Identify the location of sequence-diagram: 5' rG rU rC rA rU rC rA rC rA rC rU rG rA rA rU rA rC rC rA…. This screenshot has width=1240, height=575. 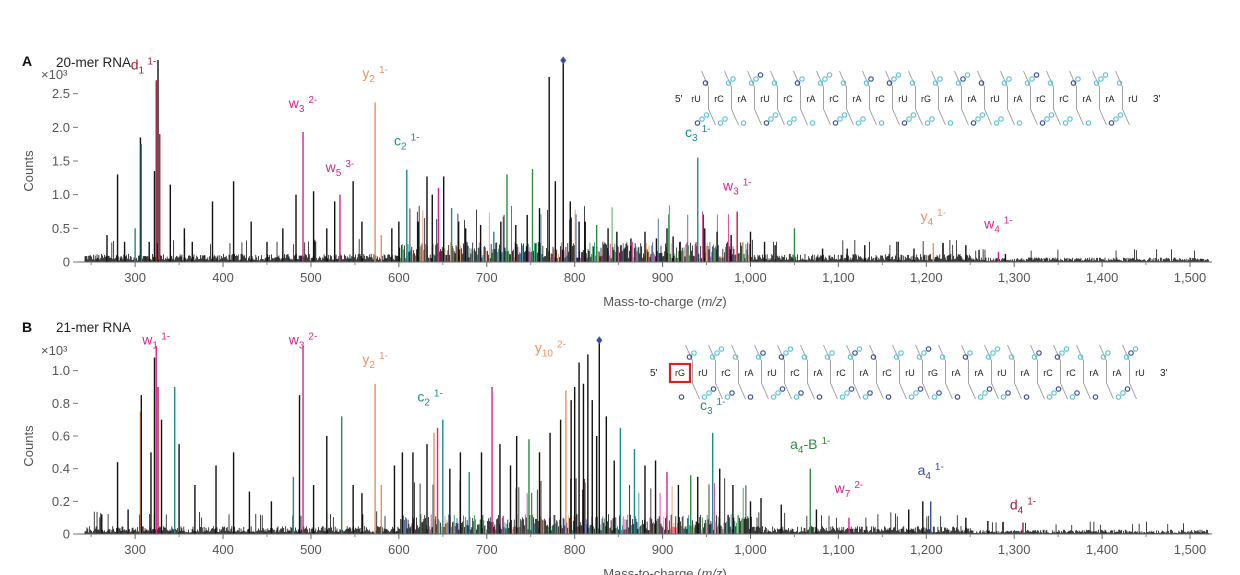
(909, 372).